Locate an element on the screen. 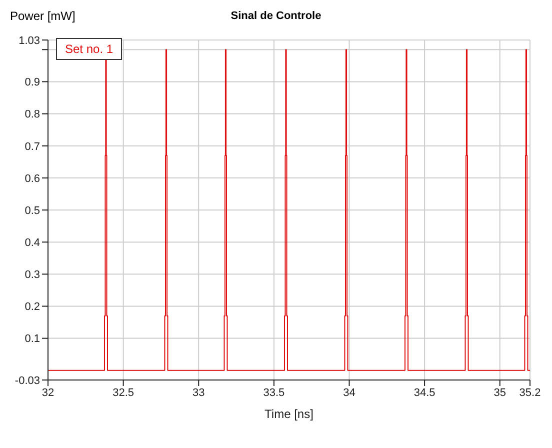 The width and height of the screenshot is (552, 448). y-tick-label: -0.03 is located at coordinates (27, 380).